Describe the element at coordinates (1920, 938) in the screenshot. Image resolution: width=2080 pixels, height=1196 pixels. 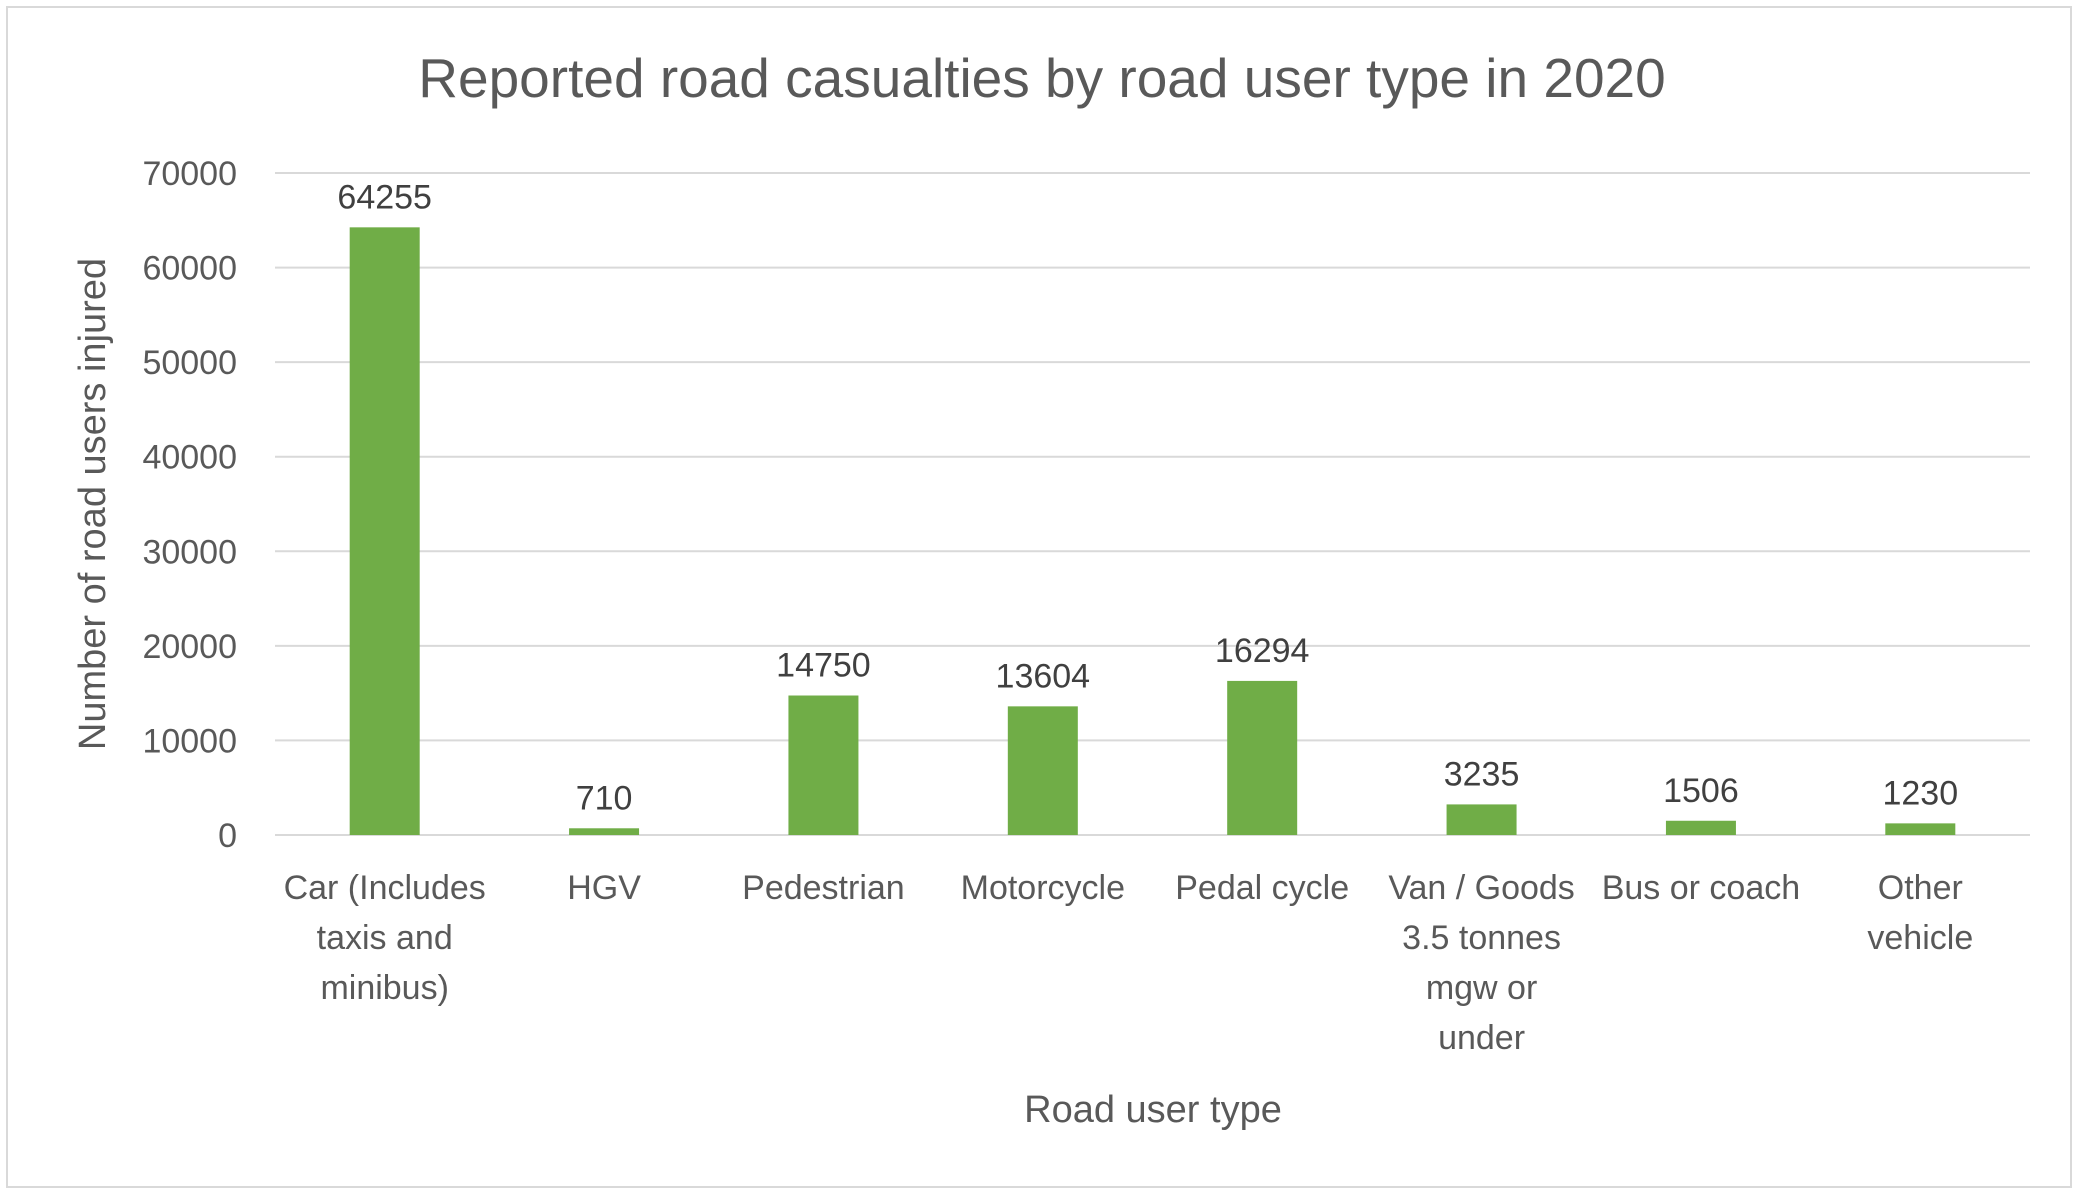
I see `x-category-label: vehicle` at that location.